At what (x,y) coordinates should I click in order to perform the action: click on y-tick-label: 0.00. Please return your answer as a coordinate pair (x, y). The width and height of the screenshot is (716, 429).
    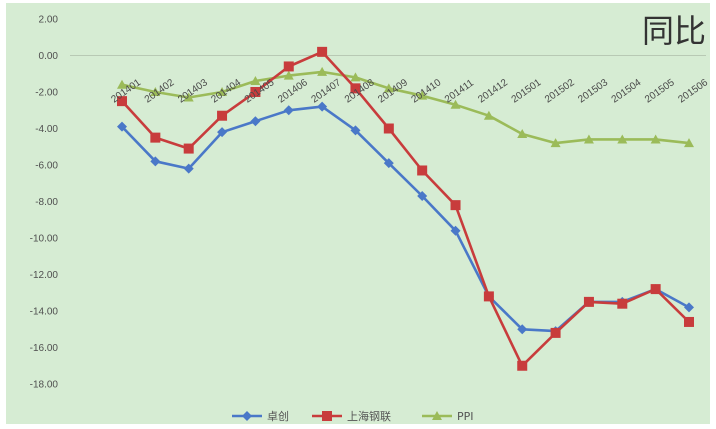
    Looking at the image, I should click on (49, 56).